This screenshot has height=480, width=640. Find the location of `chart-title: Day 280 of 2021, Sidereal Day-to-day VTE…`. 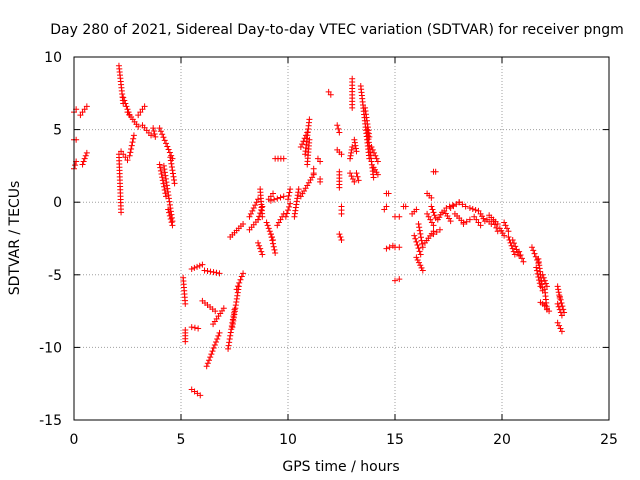

chart-title: Day 280 of 2021, Sidereal Day-to-day VTE… is located at coordinates (337, 30).